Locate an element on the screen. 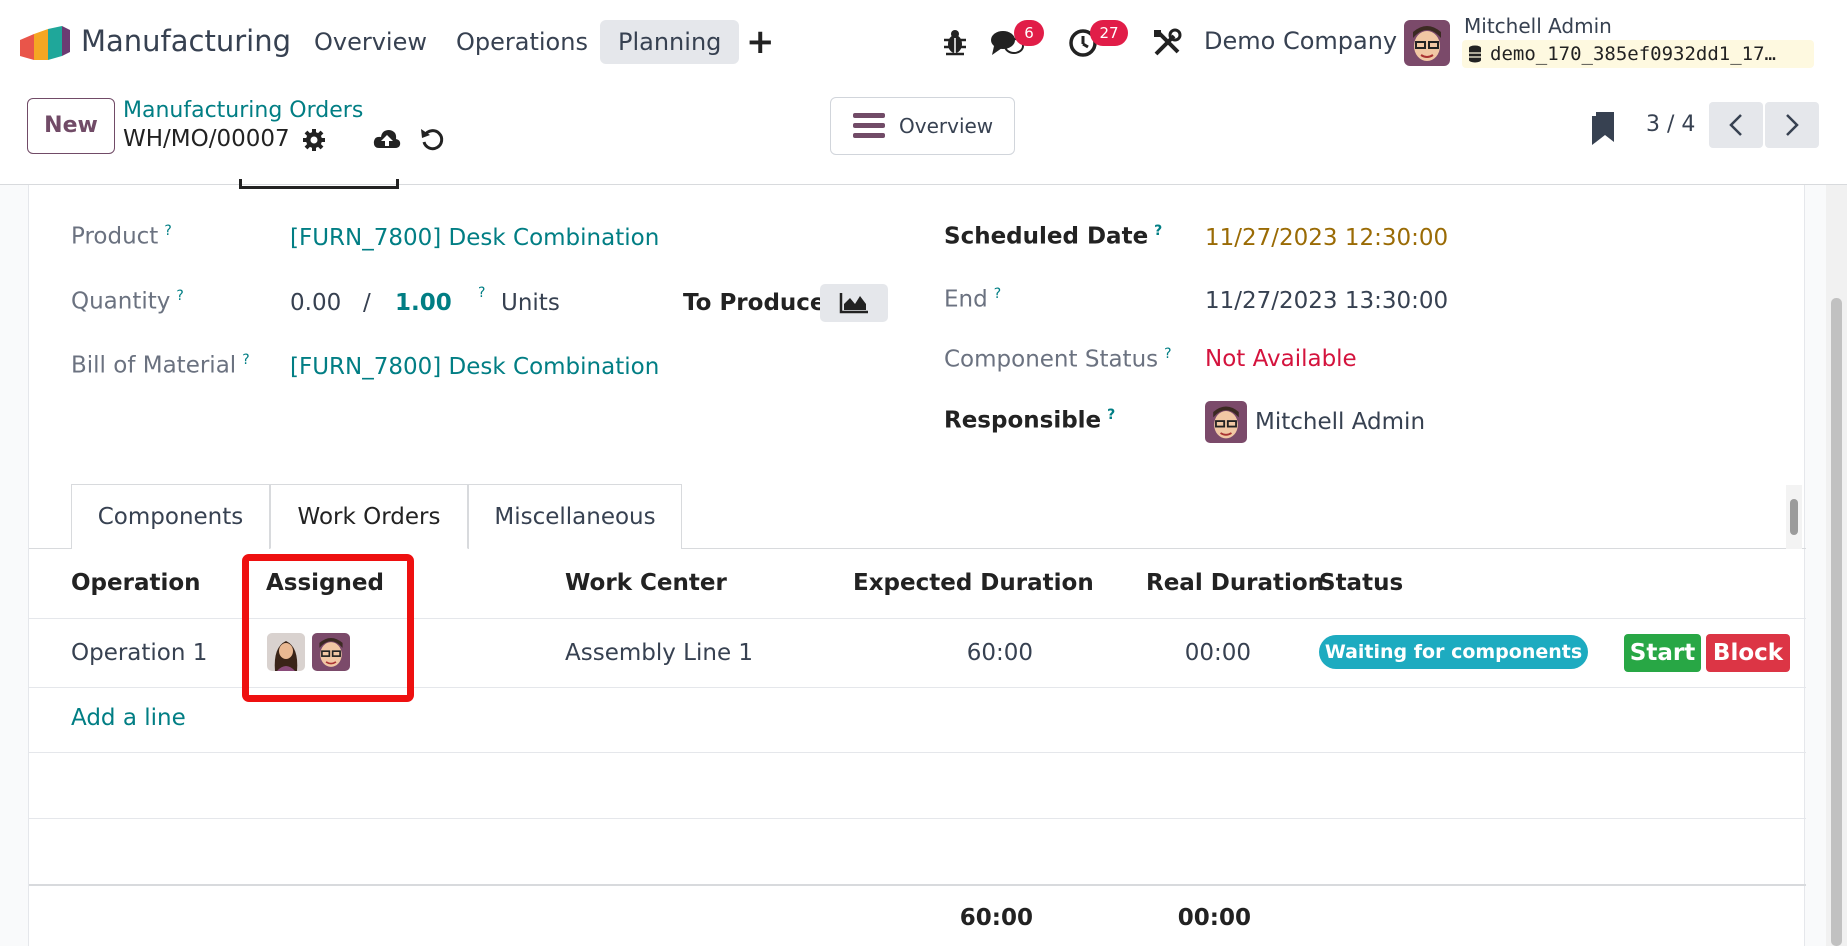  col-work-center: Work Center is located at coordinates (646, 583).